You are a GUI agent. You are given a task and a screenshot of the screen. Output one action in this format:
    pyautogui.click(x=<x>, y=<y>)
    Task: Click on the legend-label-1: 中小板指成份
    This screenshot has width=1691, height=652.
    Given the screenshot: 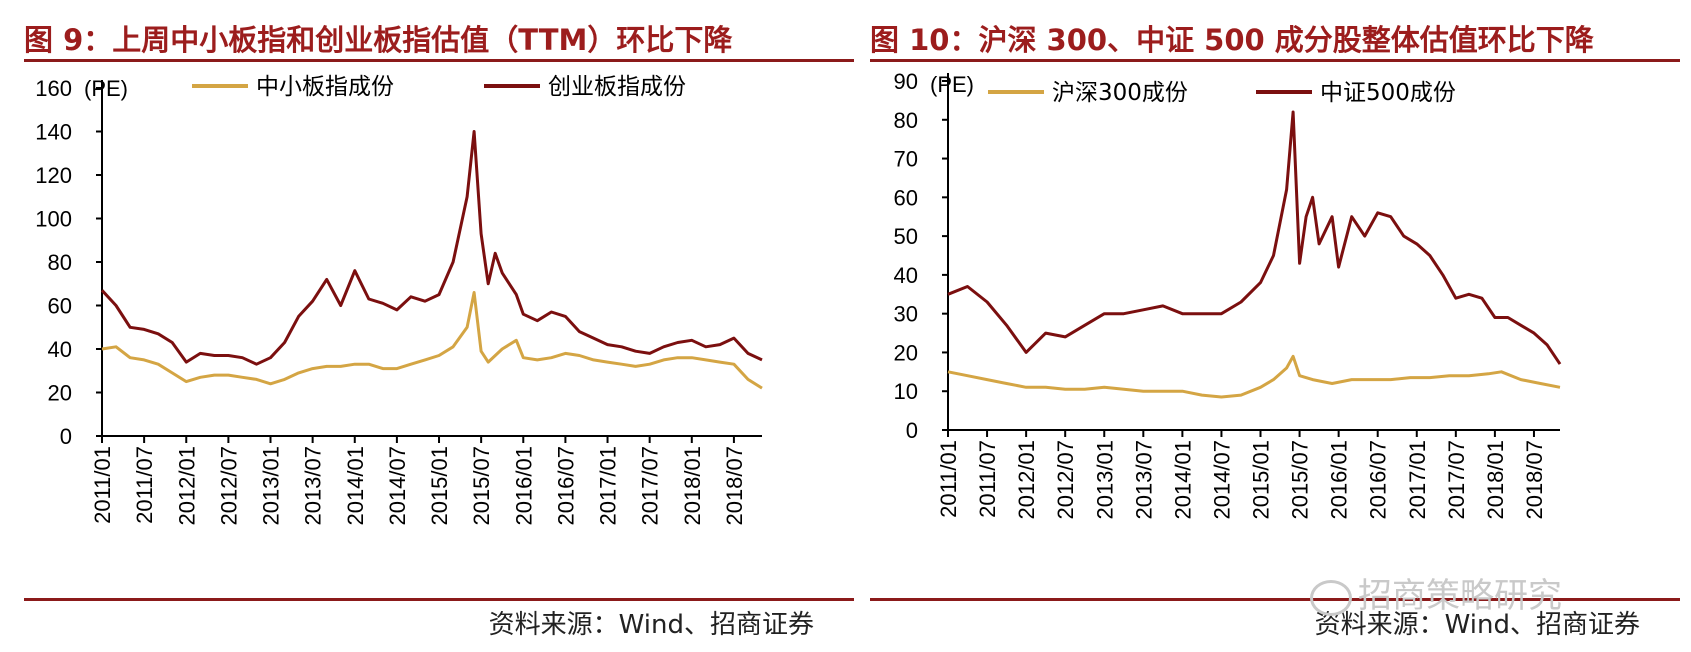 What is the action you would take?
    pyautogui.click(x=325, y=87)
    